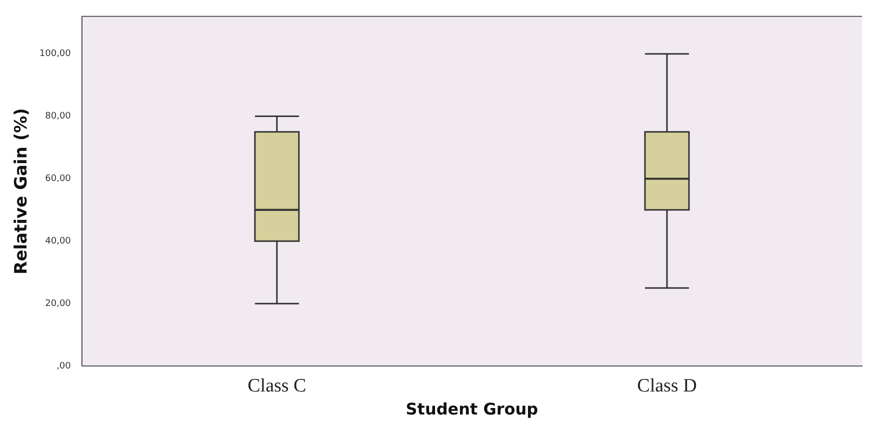  What do you see at coordinates (58, 117) in the screenshot?
I see `y-tick-label: 80,00` at bounding box center [58, 117].